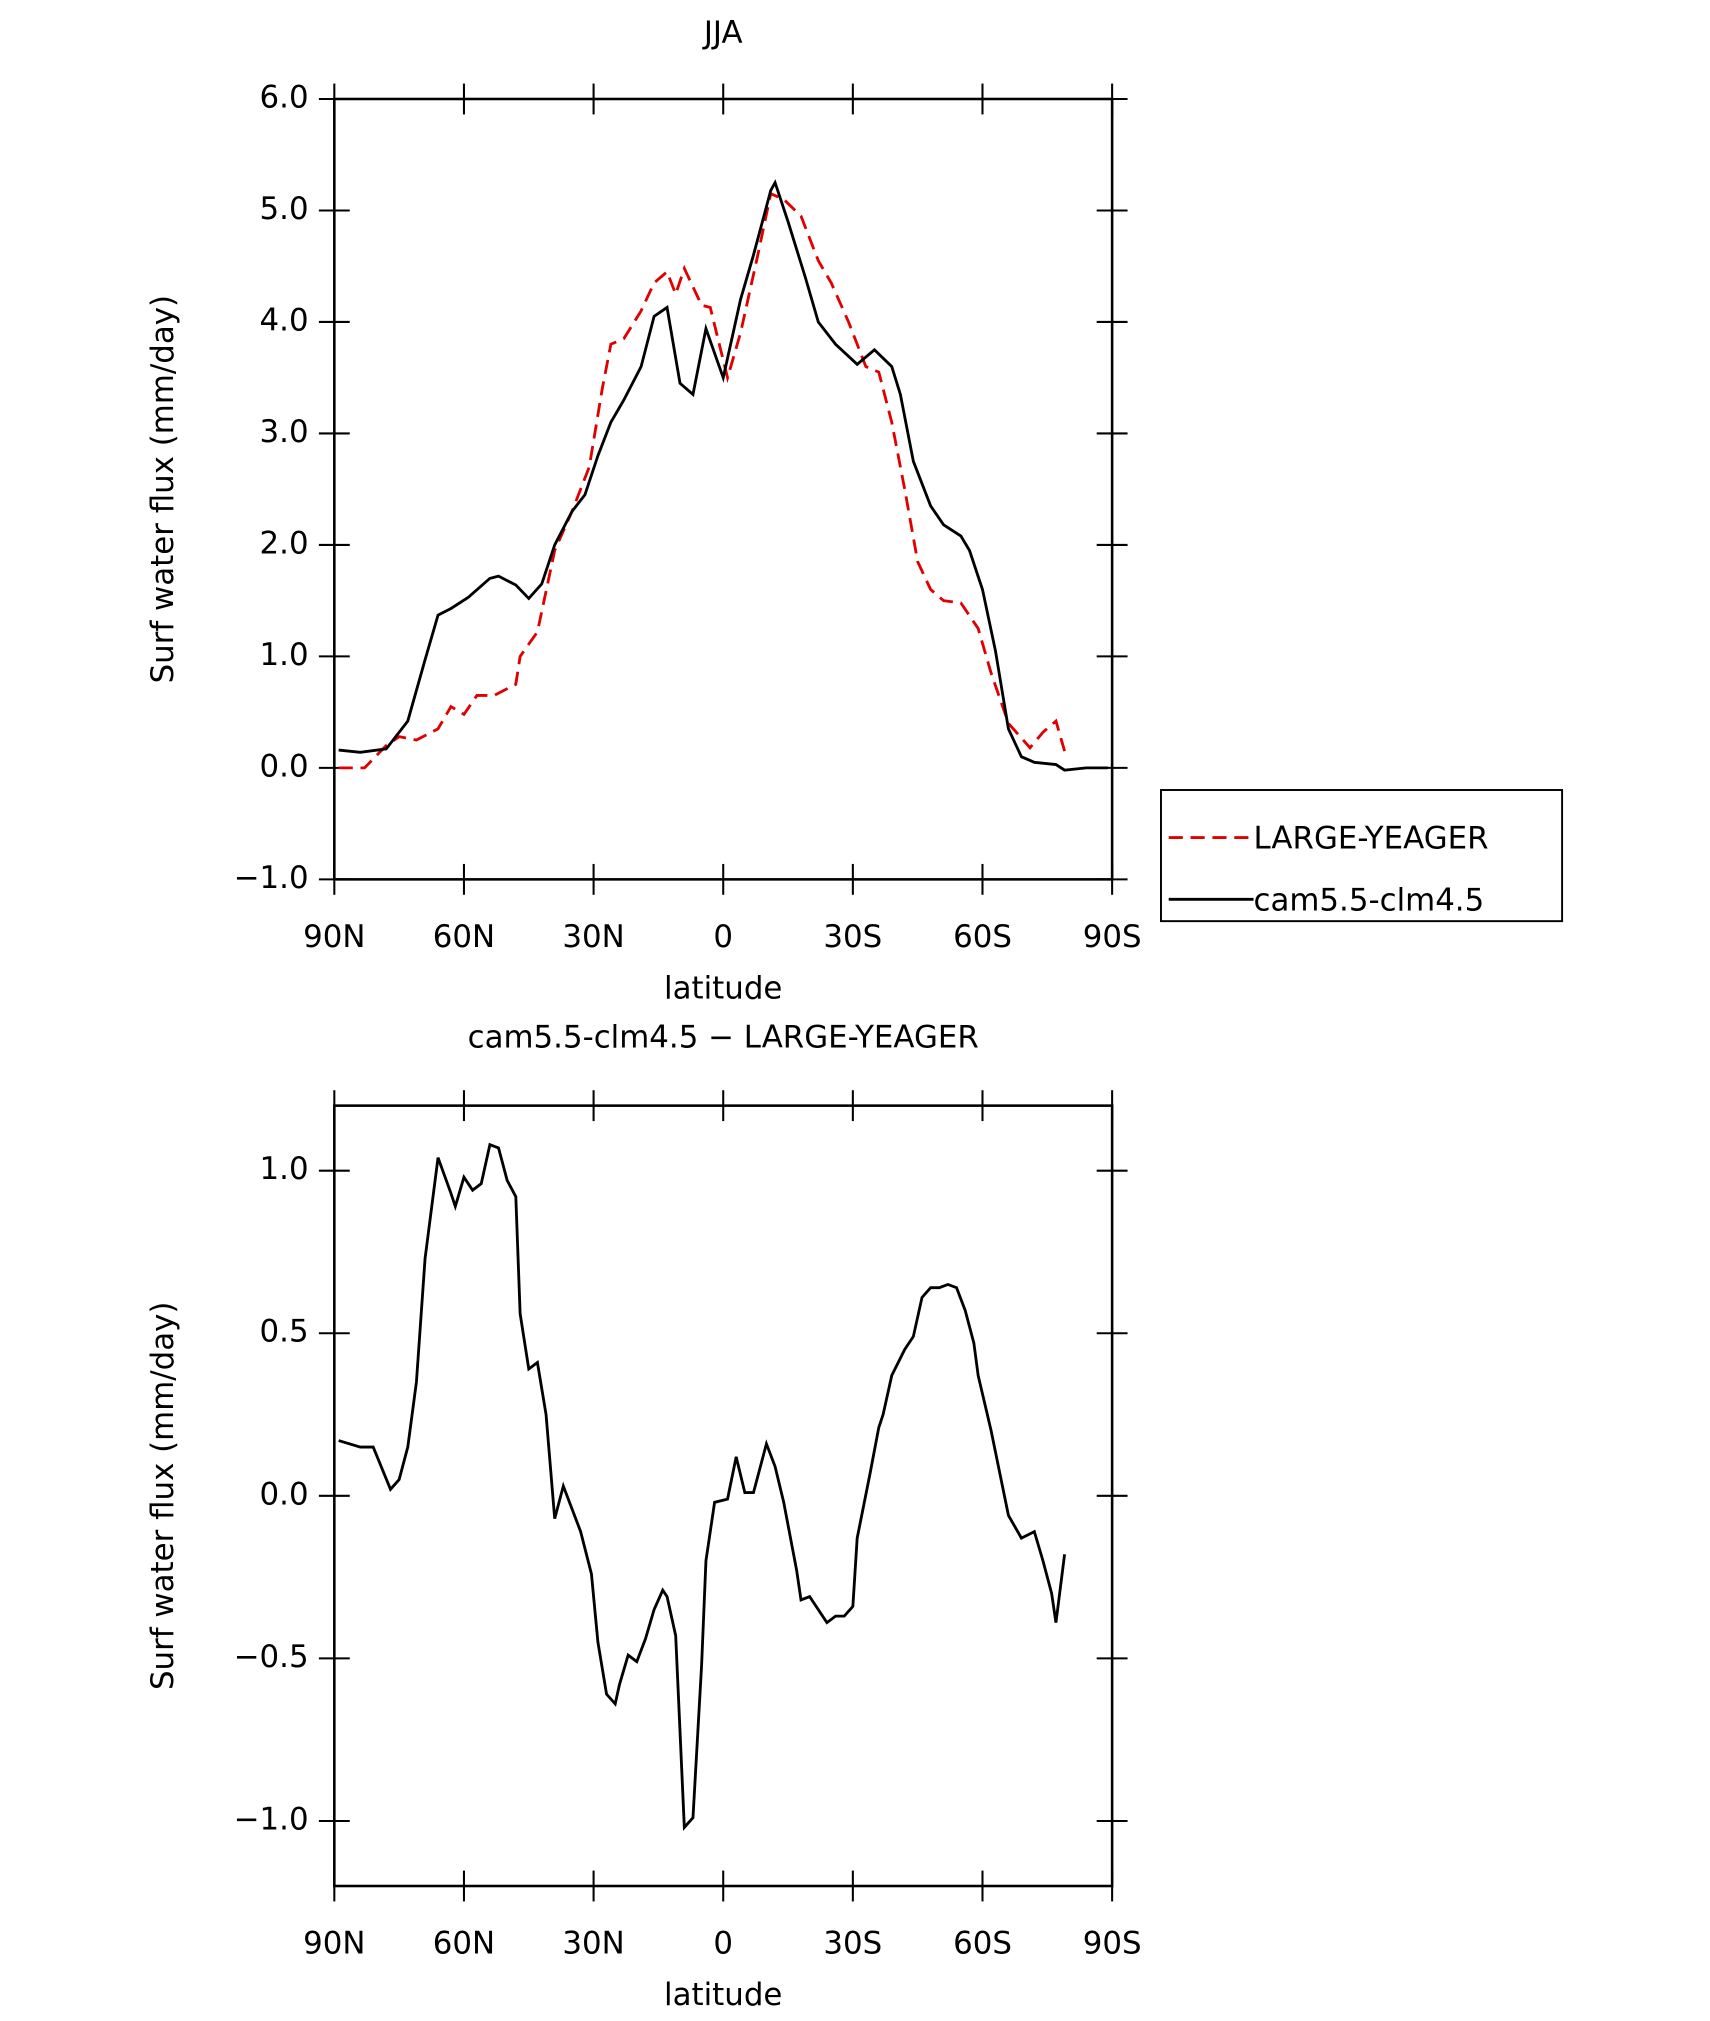  I want to click on legend-label: LARGE-YEAGER, so click(1371, 839).